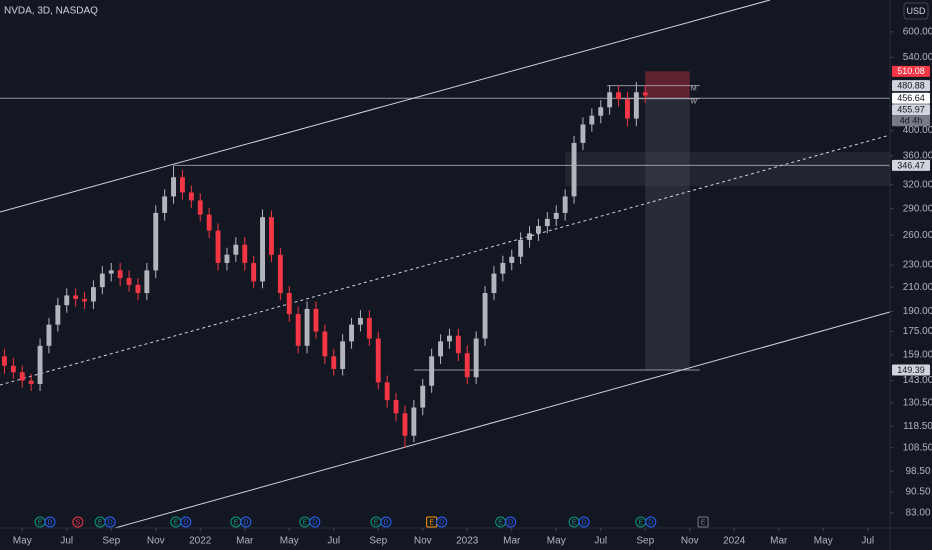 The width and height of the screenshot is (932, 550). What do you see at coordinates (917, 491) in the screenshot?
I see `y-tick-label: 90.50` at bounding box center [917, 491].